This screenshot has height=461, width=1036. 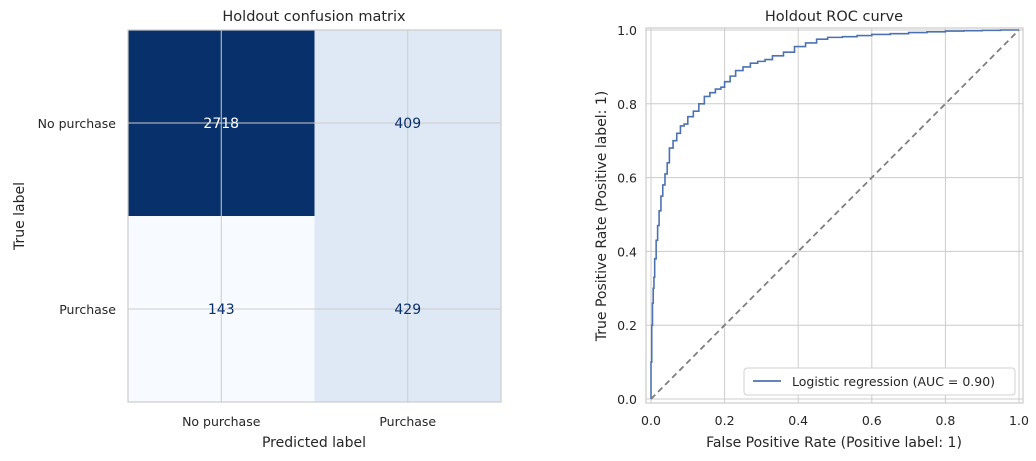 What do you see at coordinates (1019, 420) in the screenshot?
I see `x-tick-label: 1.0` at bounding box center [1019, 420].